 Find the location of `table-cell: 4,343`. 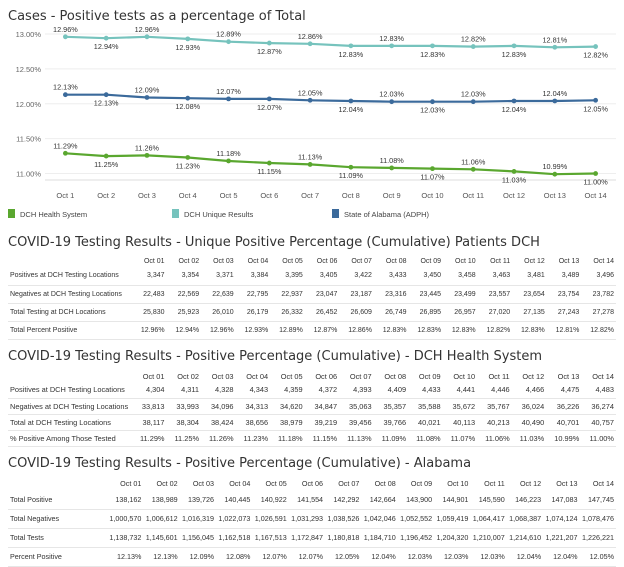

table-cell: 4,343 is located at coordinates (259, 390).